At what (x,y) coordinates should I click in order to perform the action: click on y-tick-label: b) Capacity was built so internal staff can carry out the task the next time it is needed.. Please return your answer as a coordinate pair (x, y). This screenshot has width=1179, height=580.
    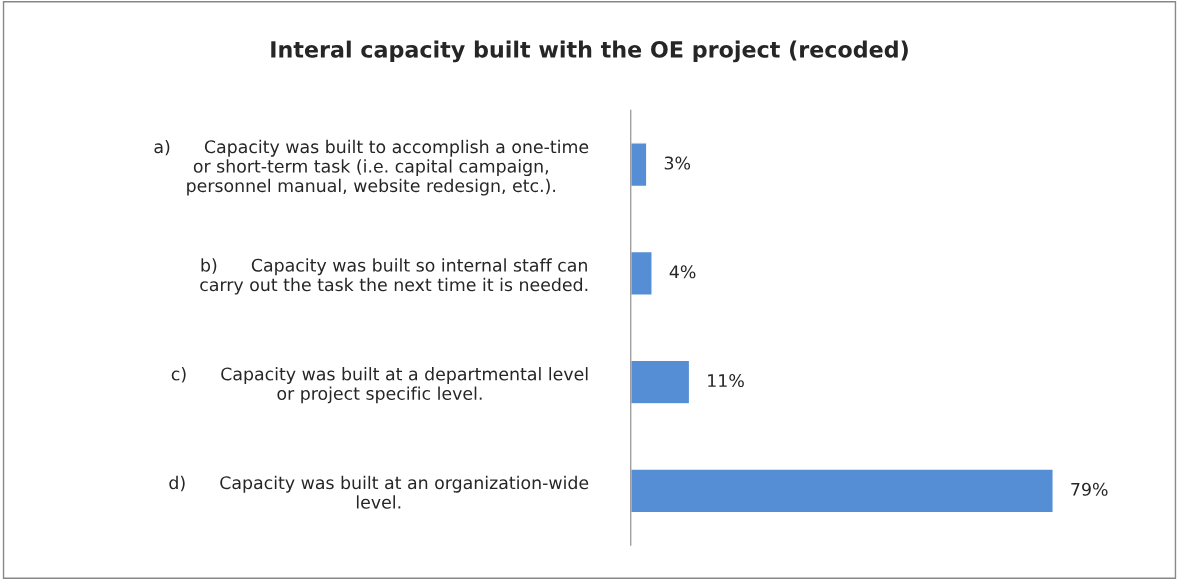
    Looking at the image, I should click on (394, 276).